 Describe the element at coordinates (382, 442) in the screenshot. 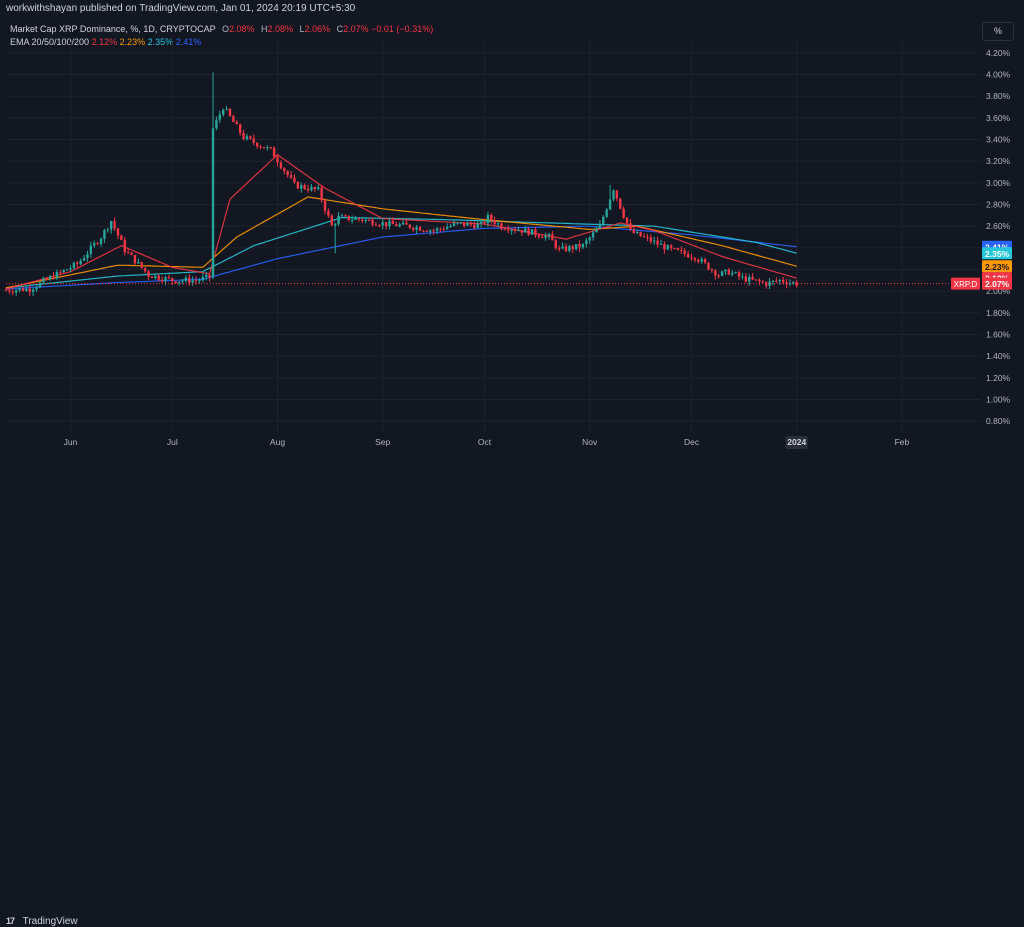

I see `x-tick-label: Sep` at that location.